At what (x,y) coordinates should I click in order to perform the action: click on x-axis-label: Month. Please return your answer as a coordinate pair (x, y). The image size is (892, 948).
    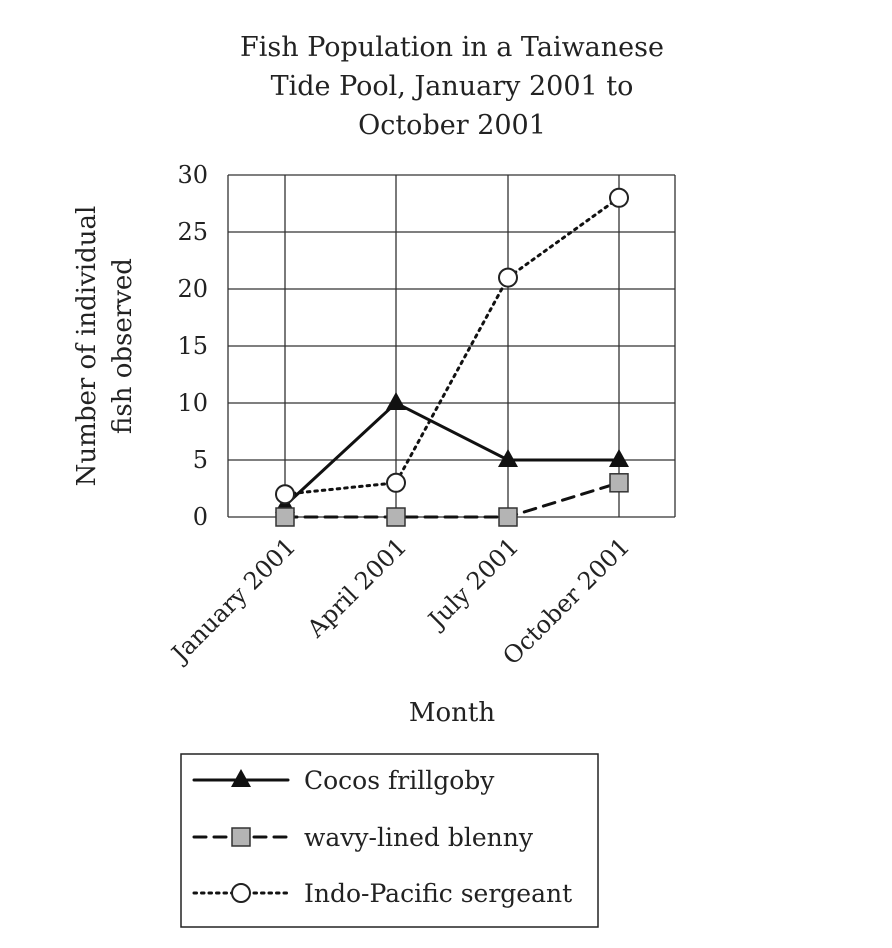
    Looking at the image, I should click on (452, 713).